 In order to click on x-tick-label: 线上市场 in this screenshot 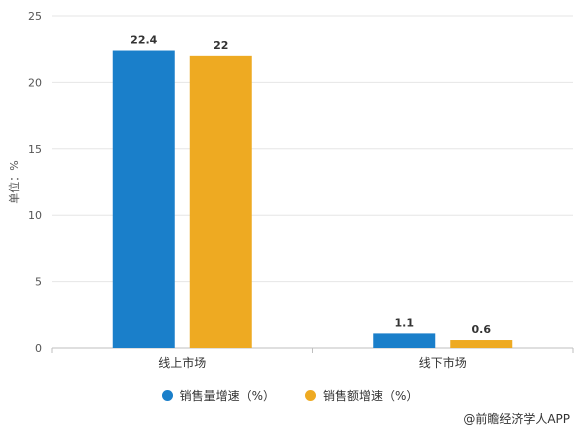, I will do `click(182, 362)`.